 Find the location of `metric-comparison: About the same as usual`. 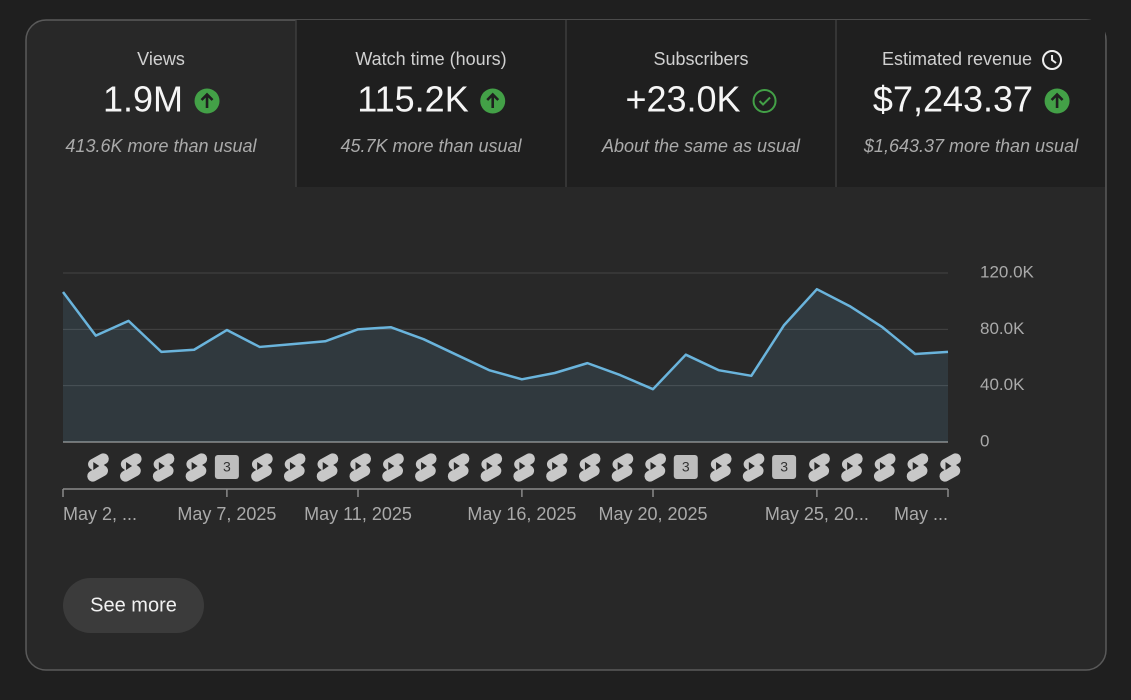

metric-comparison: About the same as usual is located at coordinates (701, 146).